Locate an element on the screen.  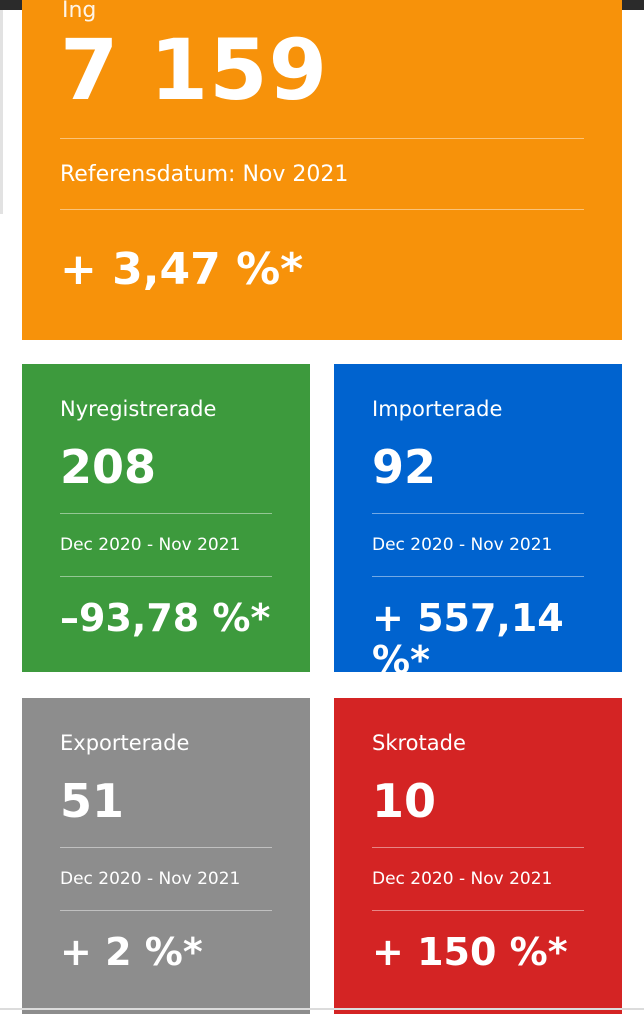
total-stat-date: Referensdatum: Nov 2021 is located at coordinates (204, 174).